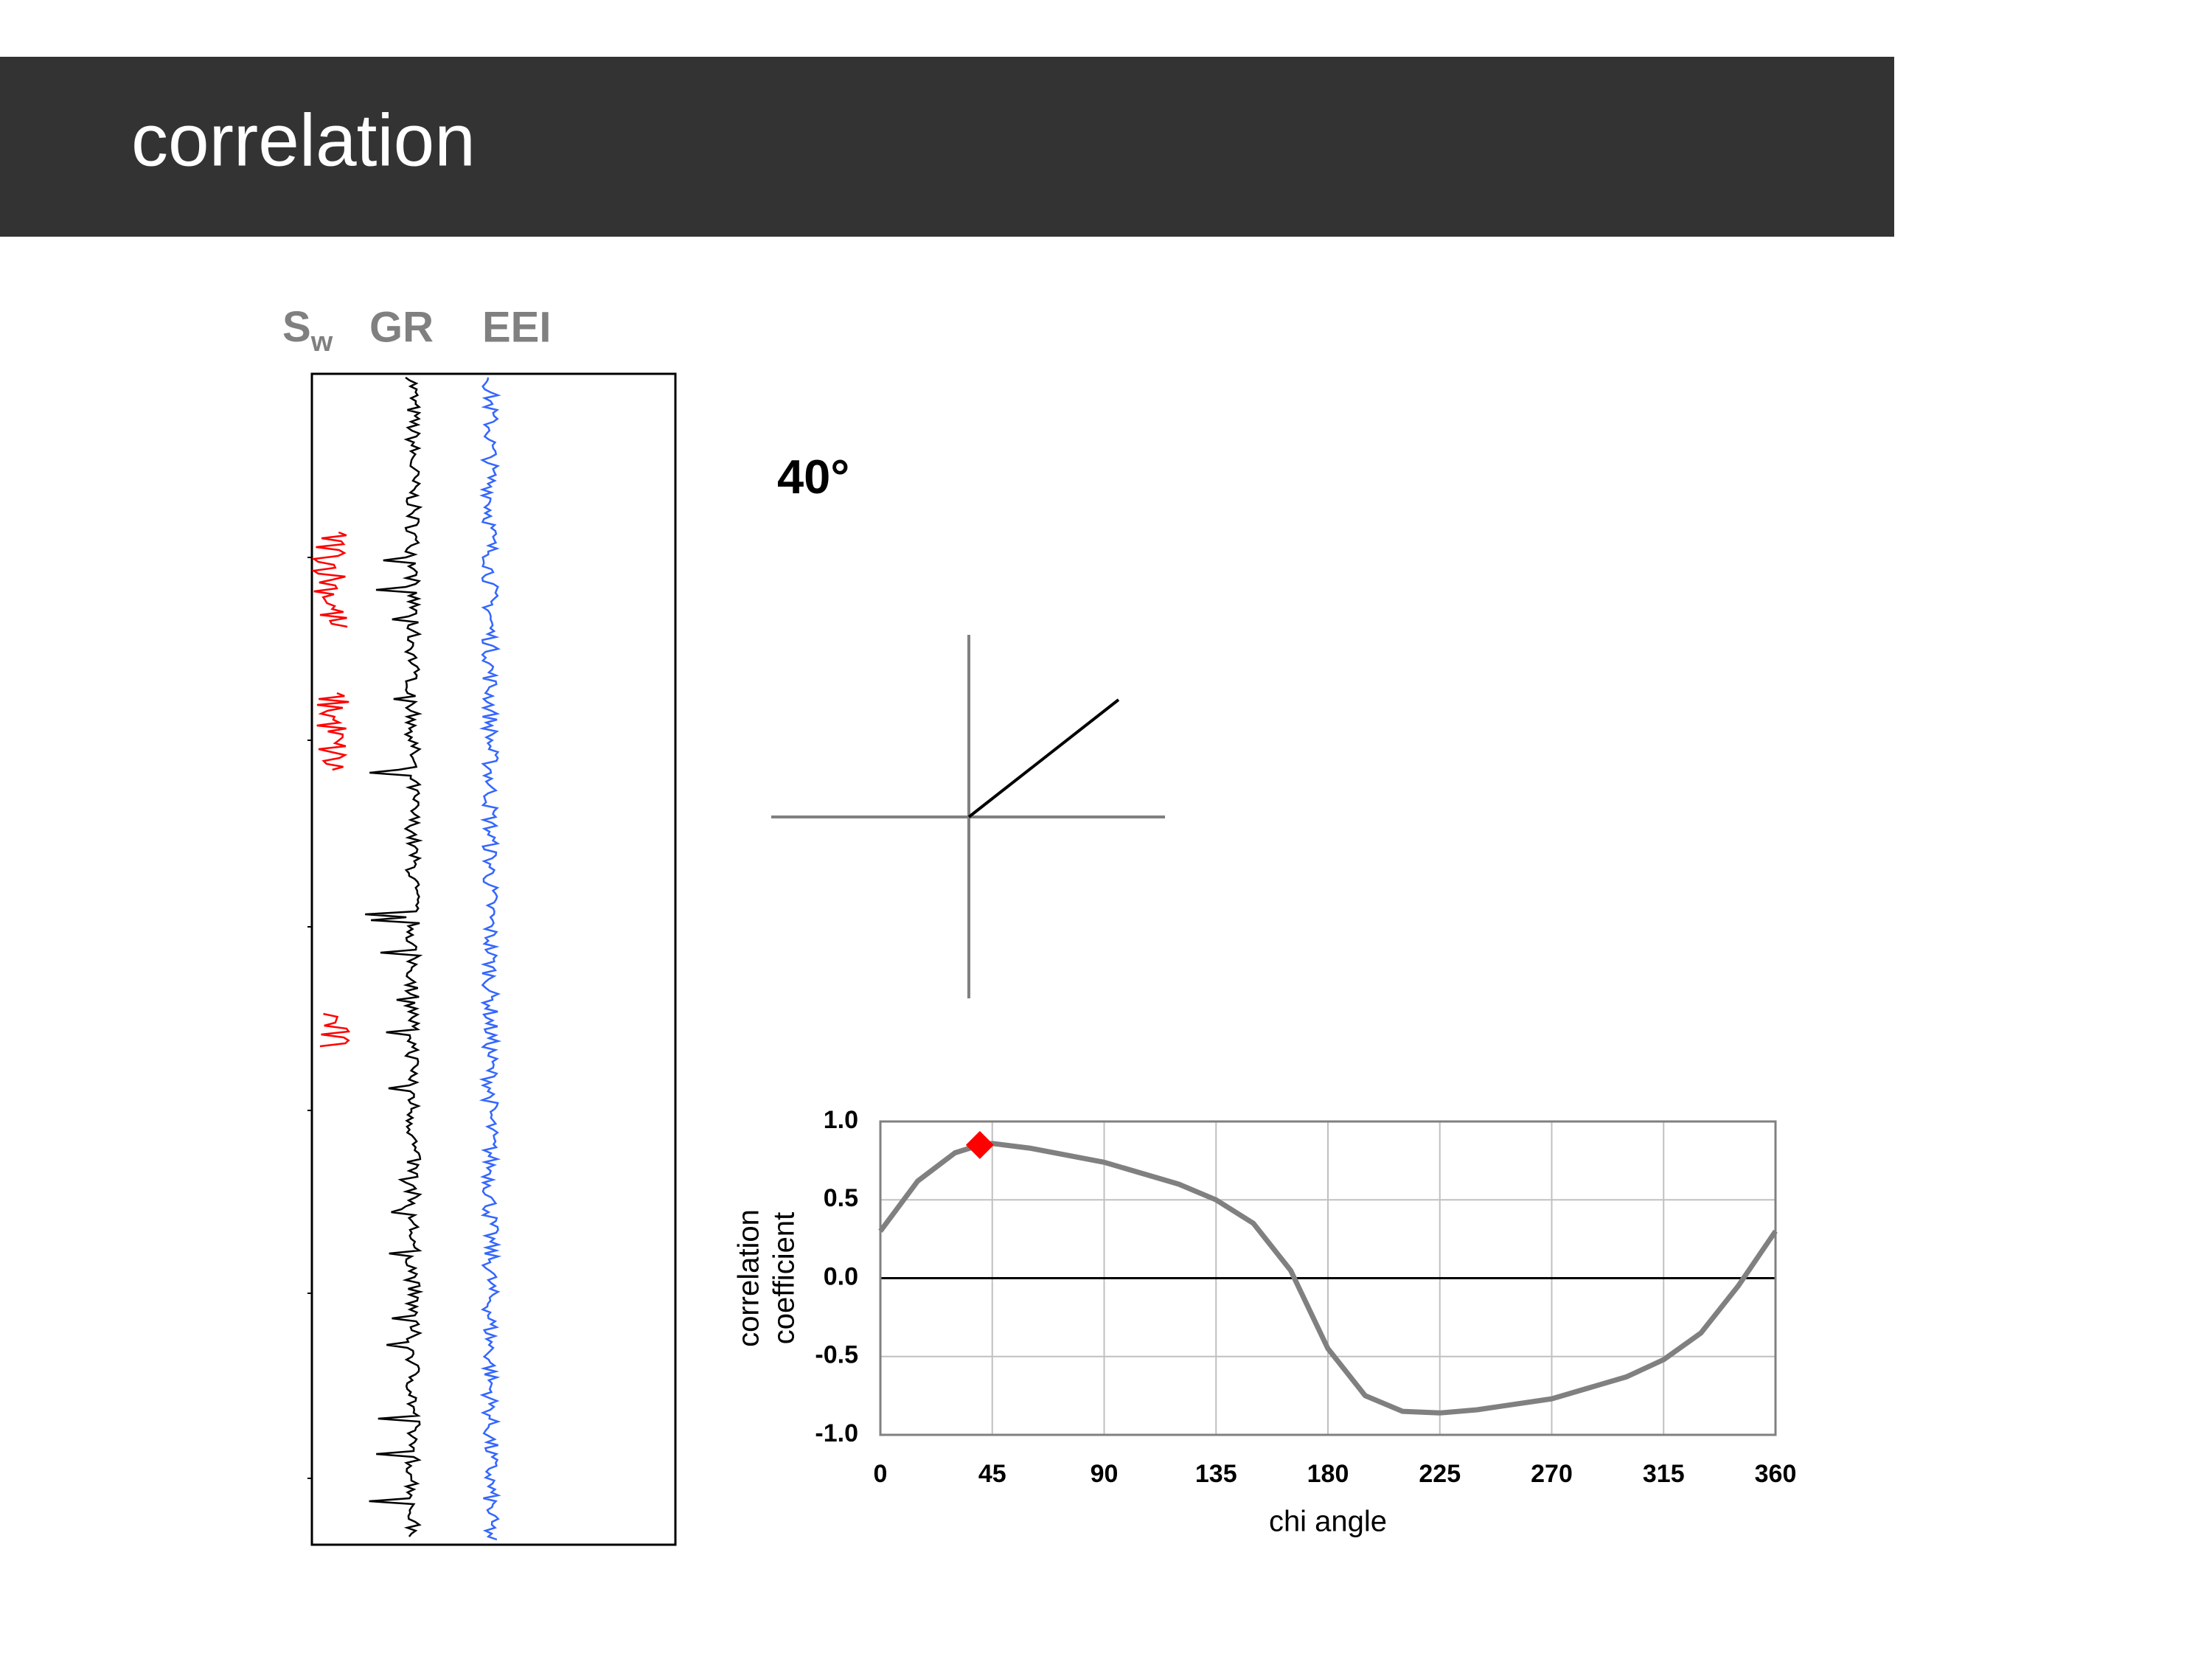 The width and height of the screenshot is (2212, 1659). What do you see at coordinates (841, 1120) in the screenshot?
I see `y-tick-label: 1.0` at bounding box center [841, 1120].